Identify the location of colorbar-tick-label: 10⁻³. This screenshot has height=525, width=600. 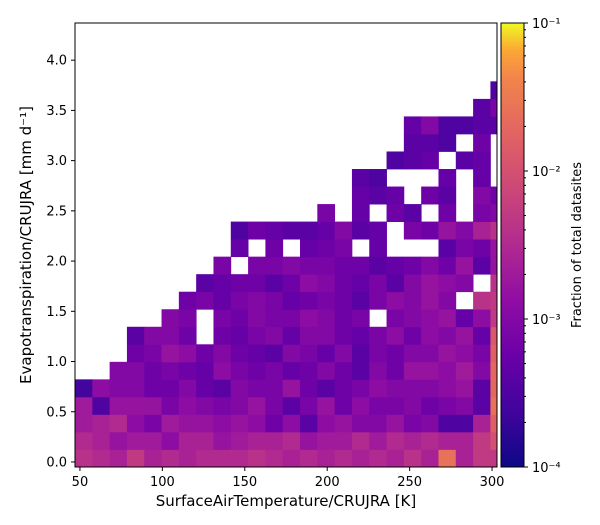
(546, 320).